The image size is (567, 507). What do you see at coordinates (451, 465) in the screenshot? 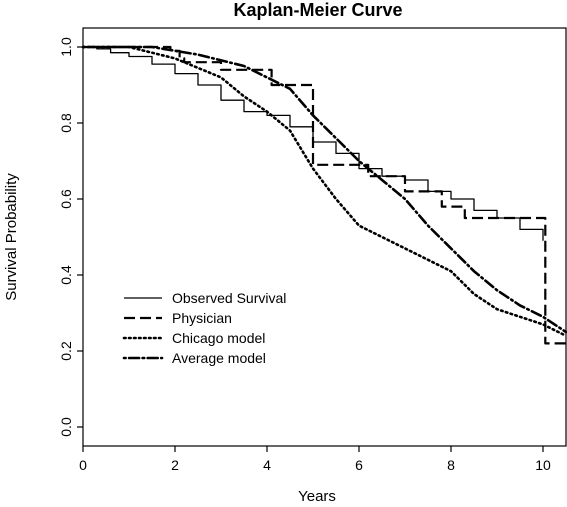
I see `x-tick-label: 8` at bounding box center [451, 465].